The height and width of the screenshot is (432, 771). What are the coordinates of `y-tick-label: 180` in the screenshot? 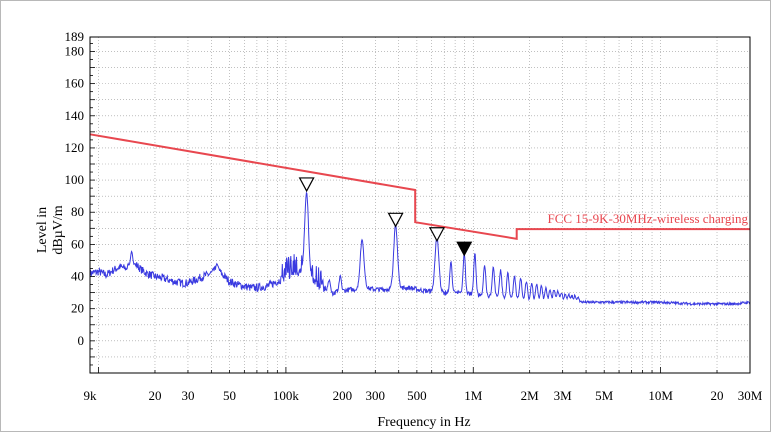 It's located at (75, 50).